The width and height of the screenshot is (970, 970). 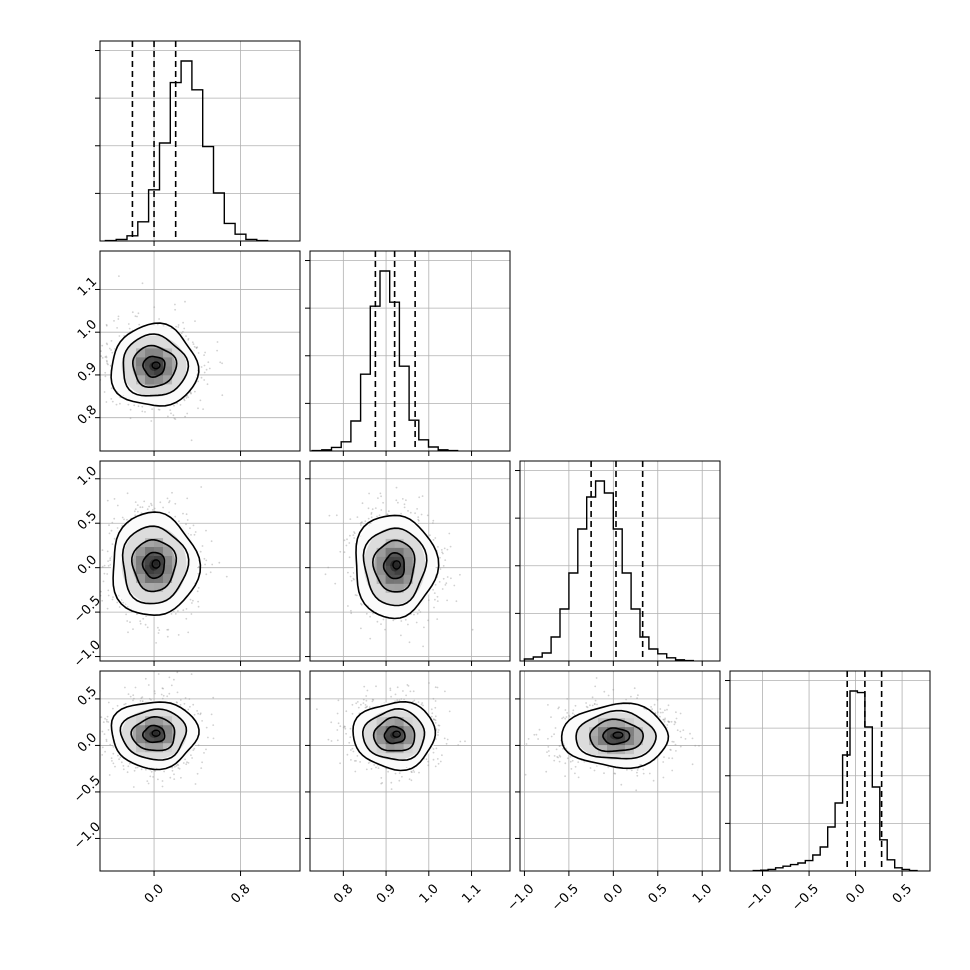 I want to click on contour-peak, so click(x=397, y=565).